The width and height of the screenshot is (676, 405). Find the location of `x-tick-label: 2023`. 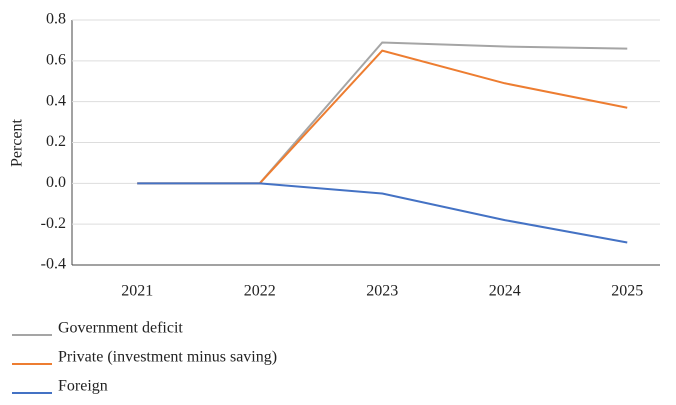

x-tick-label: 2023 is located at coordinates (382, 291).